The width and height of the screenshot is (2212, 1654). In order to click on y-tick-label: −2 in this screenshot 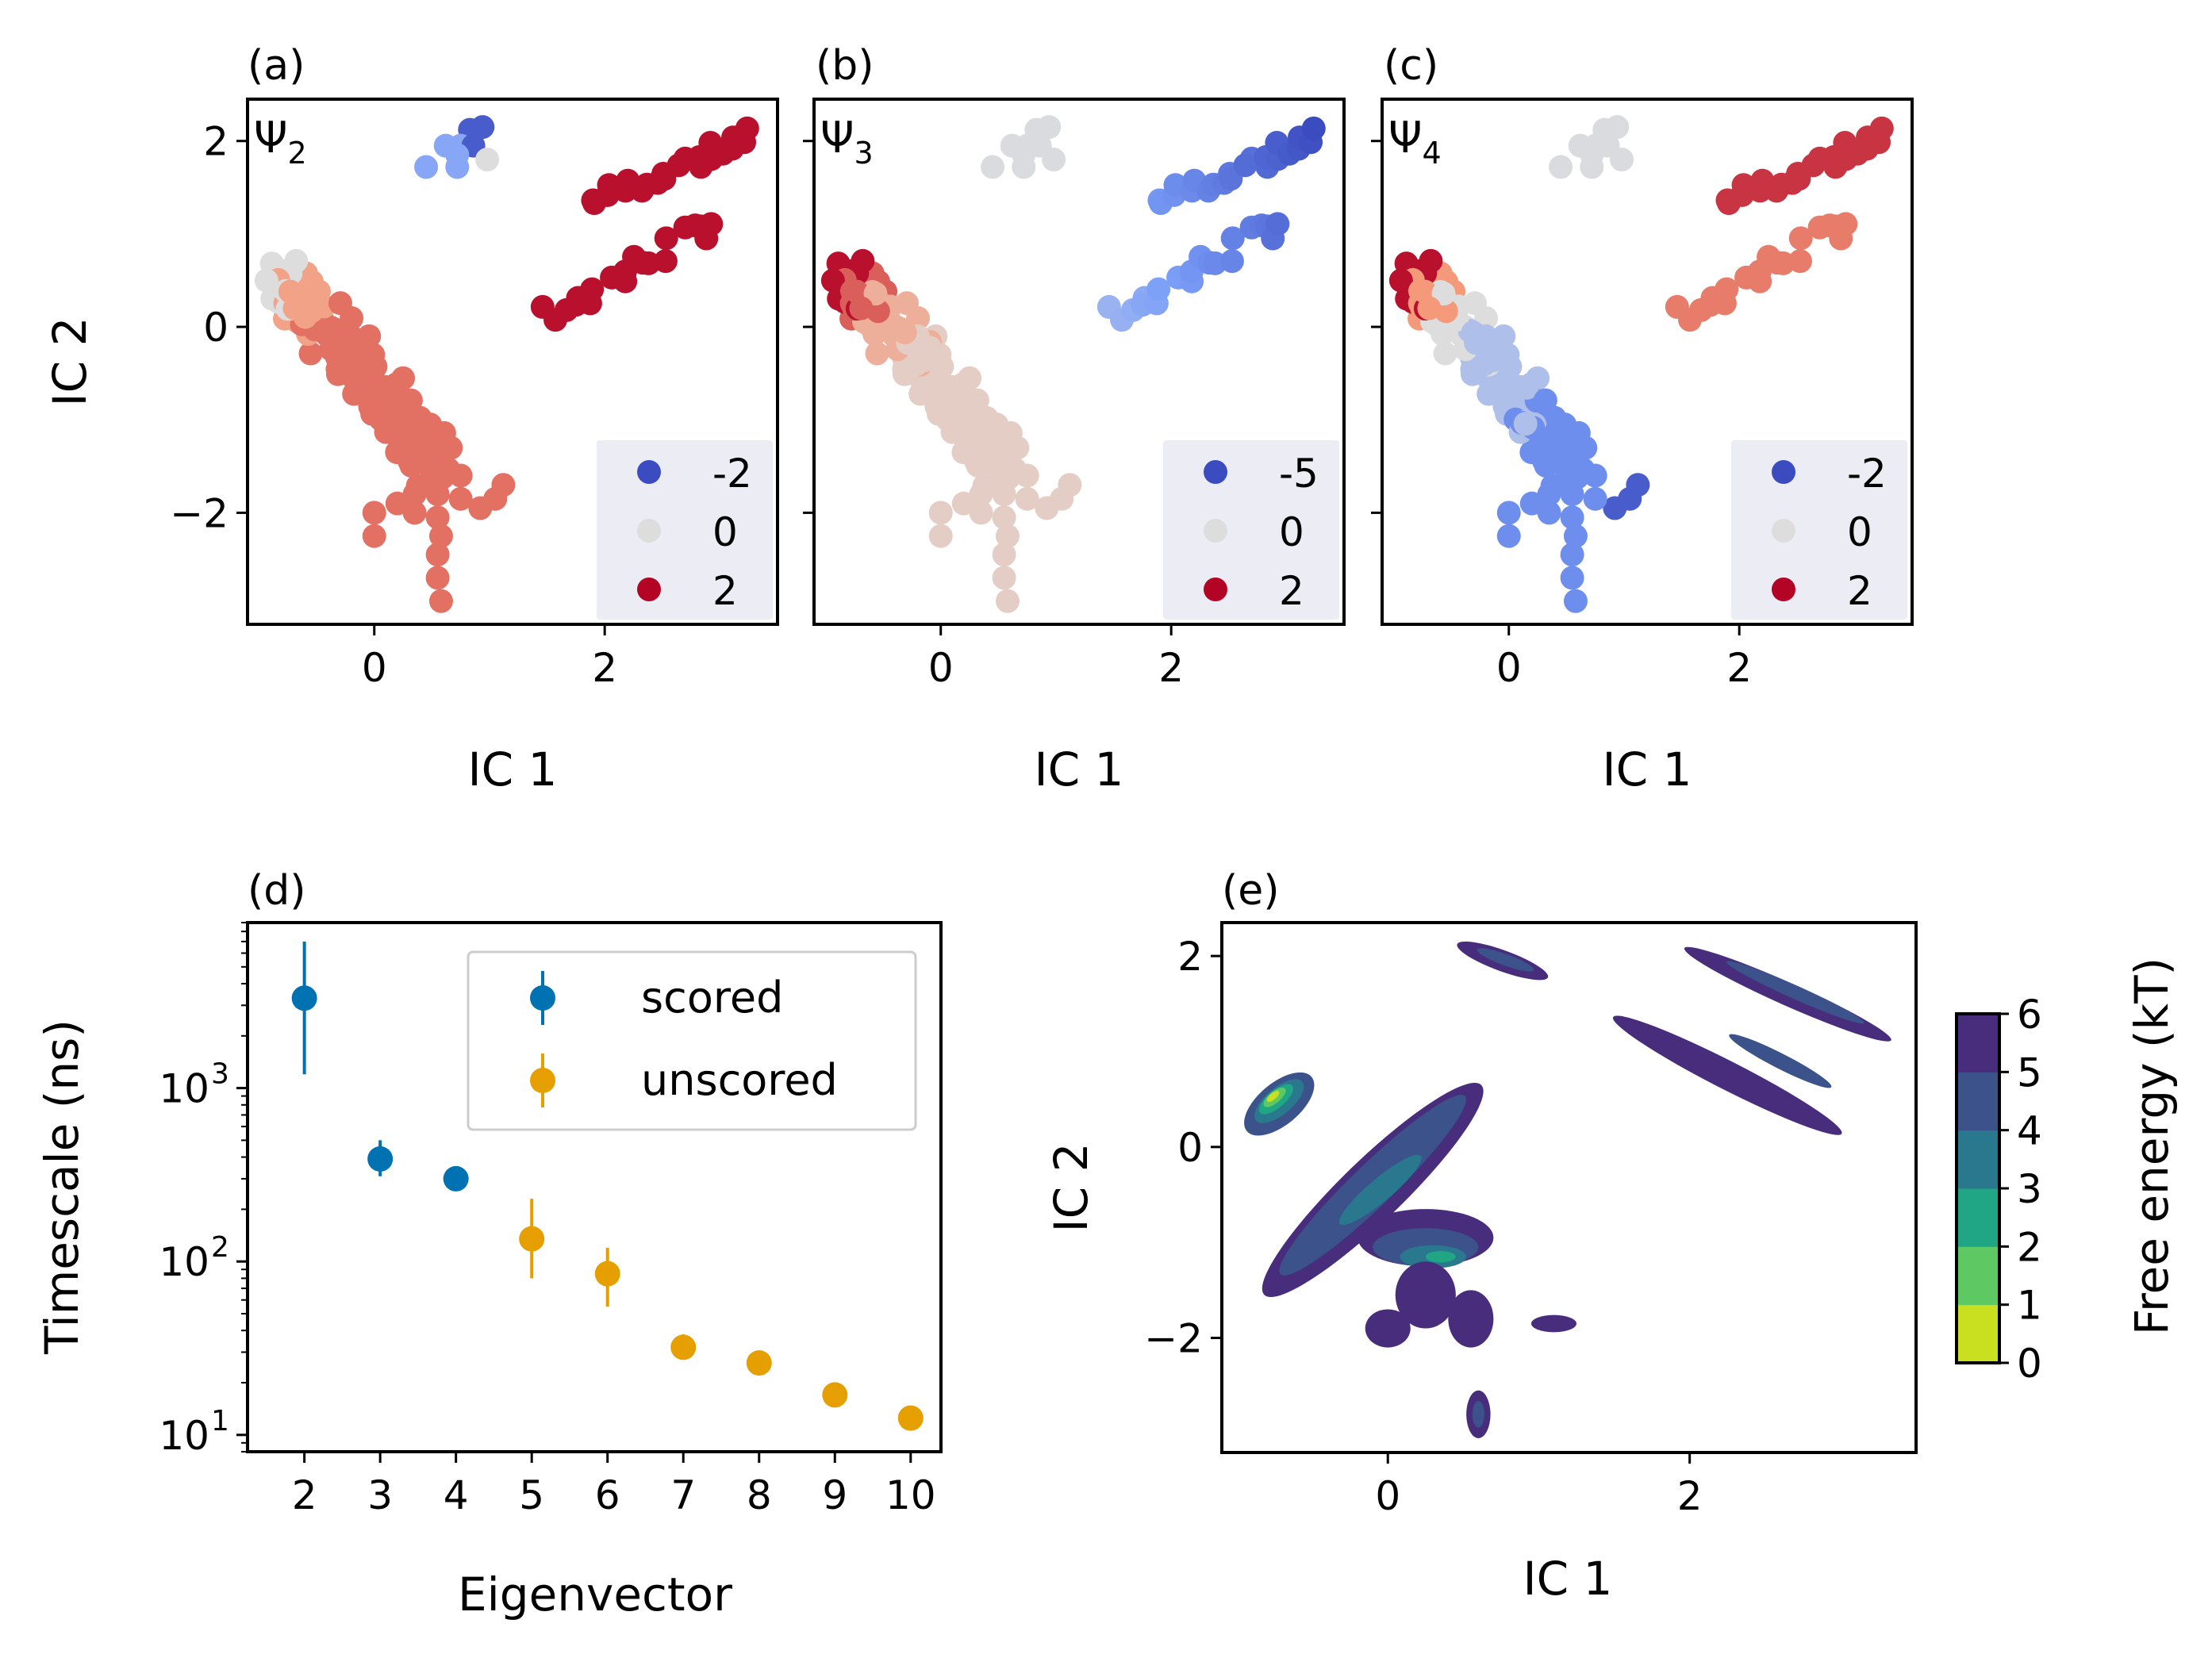, I will do `click(1173, 1339)`.